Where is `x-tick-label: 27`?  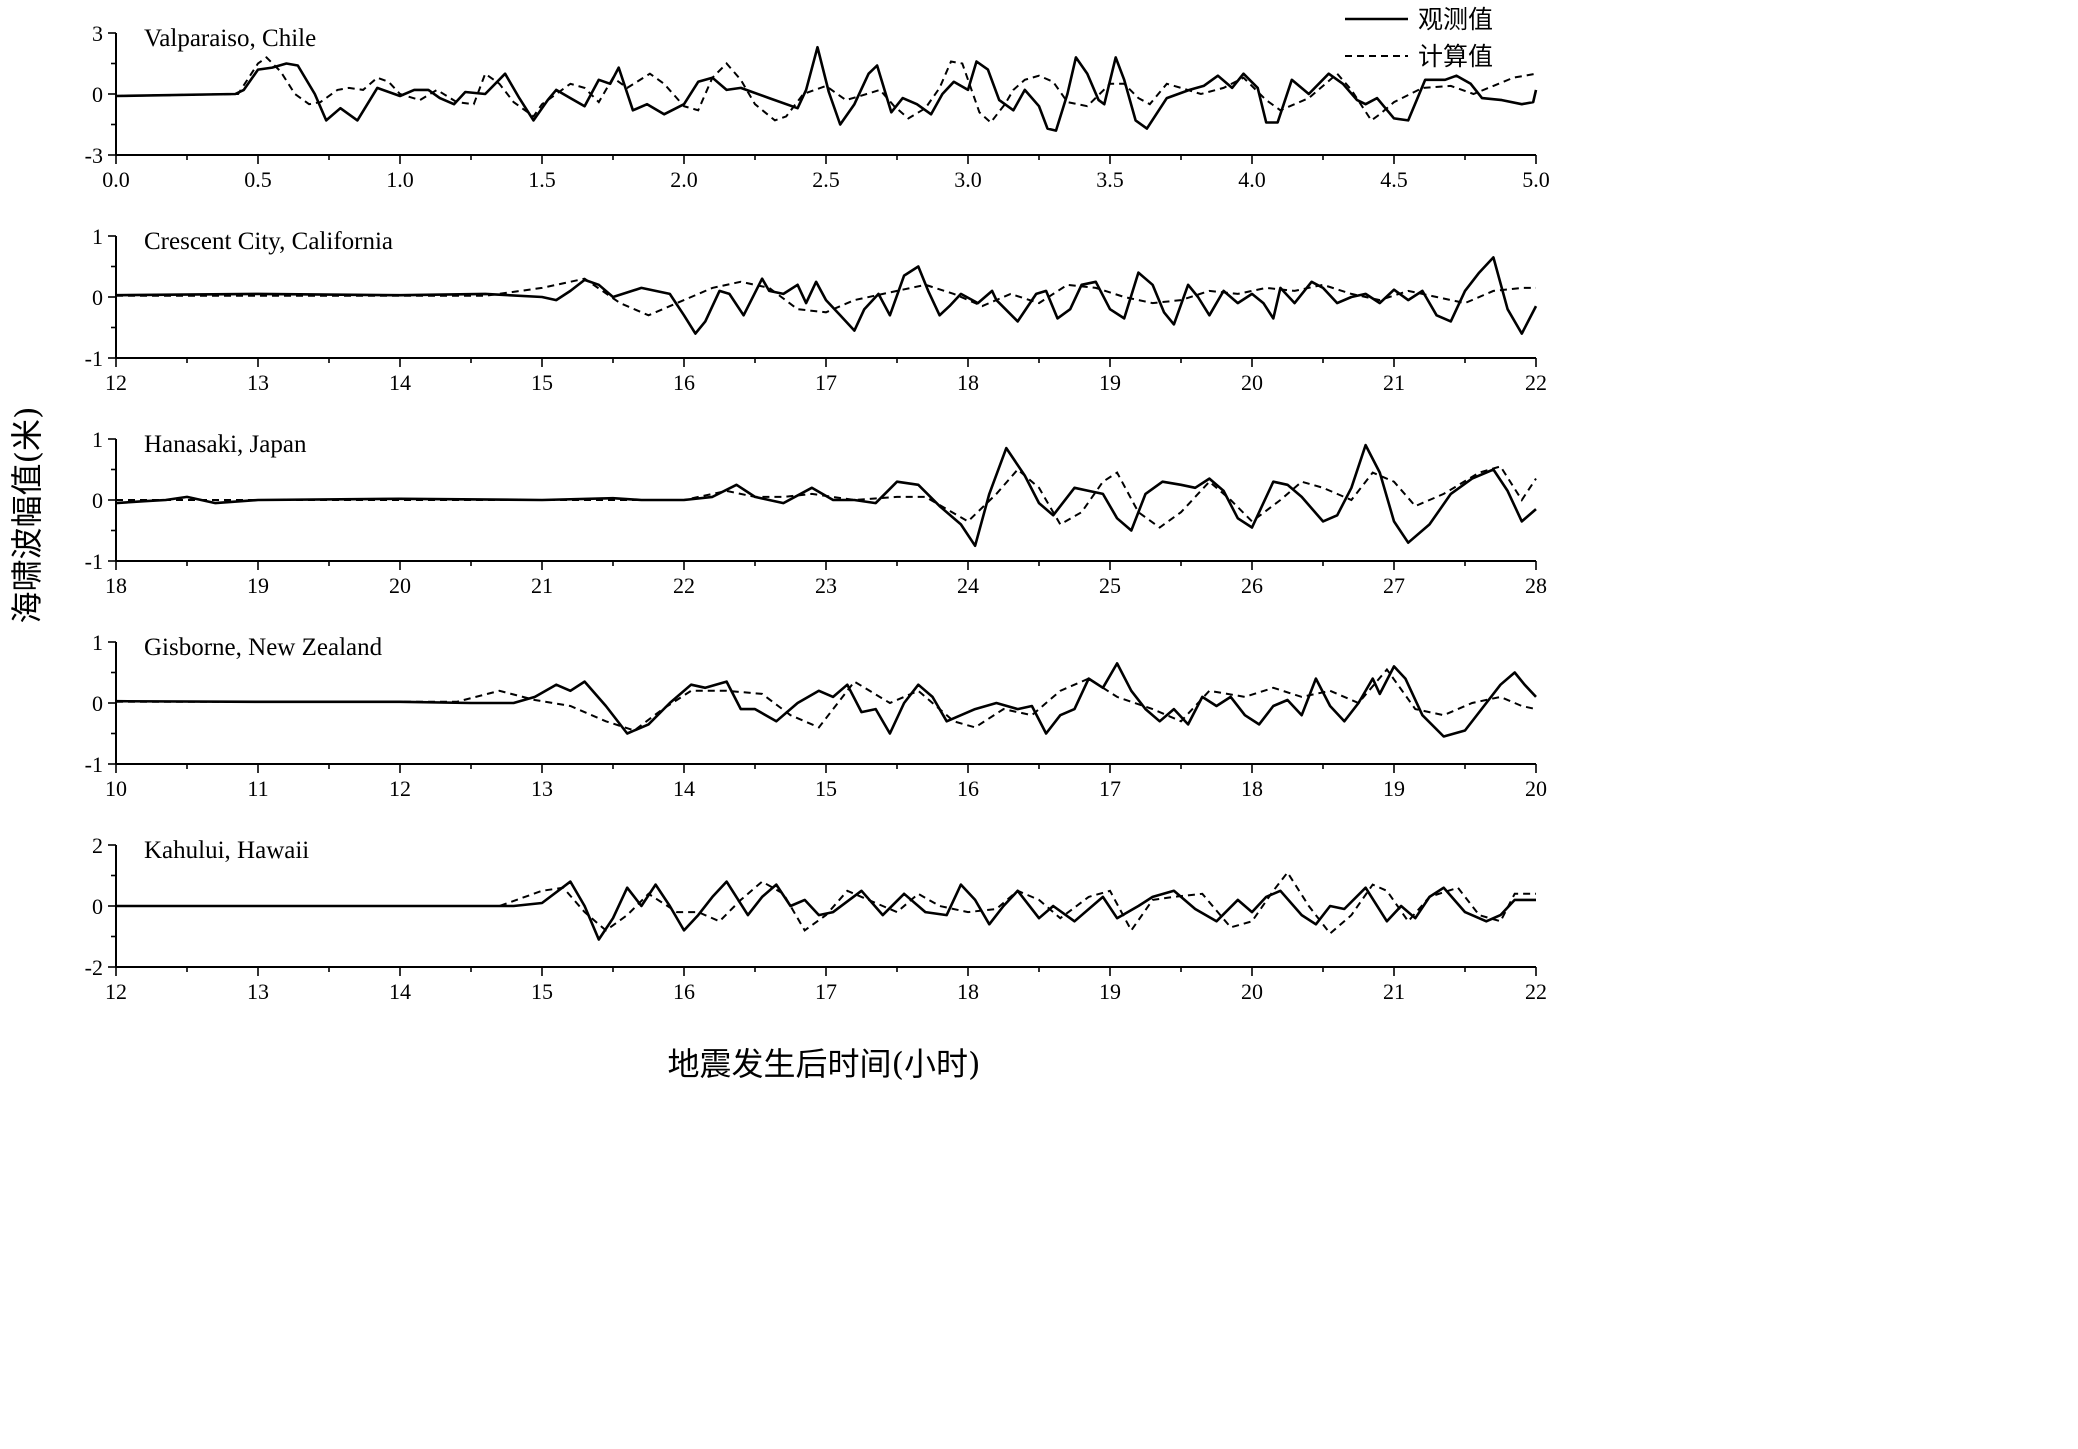
x-tick-label: 27 is located at coordinates (1394, 585).